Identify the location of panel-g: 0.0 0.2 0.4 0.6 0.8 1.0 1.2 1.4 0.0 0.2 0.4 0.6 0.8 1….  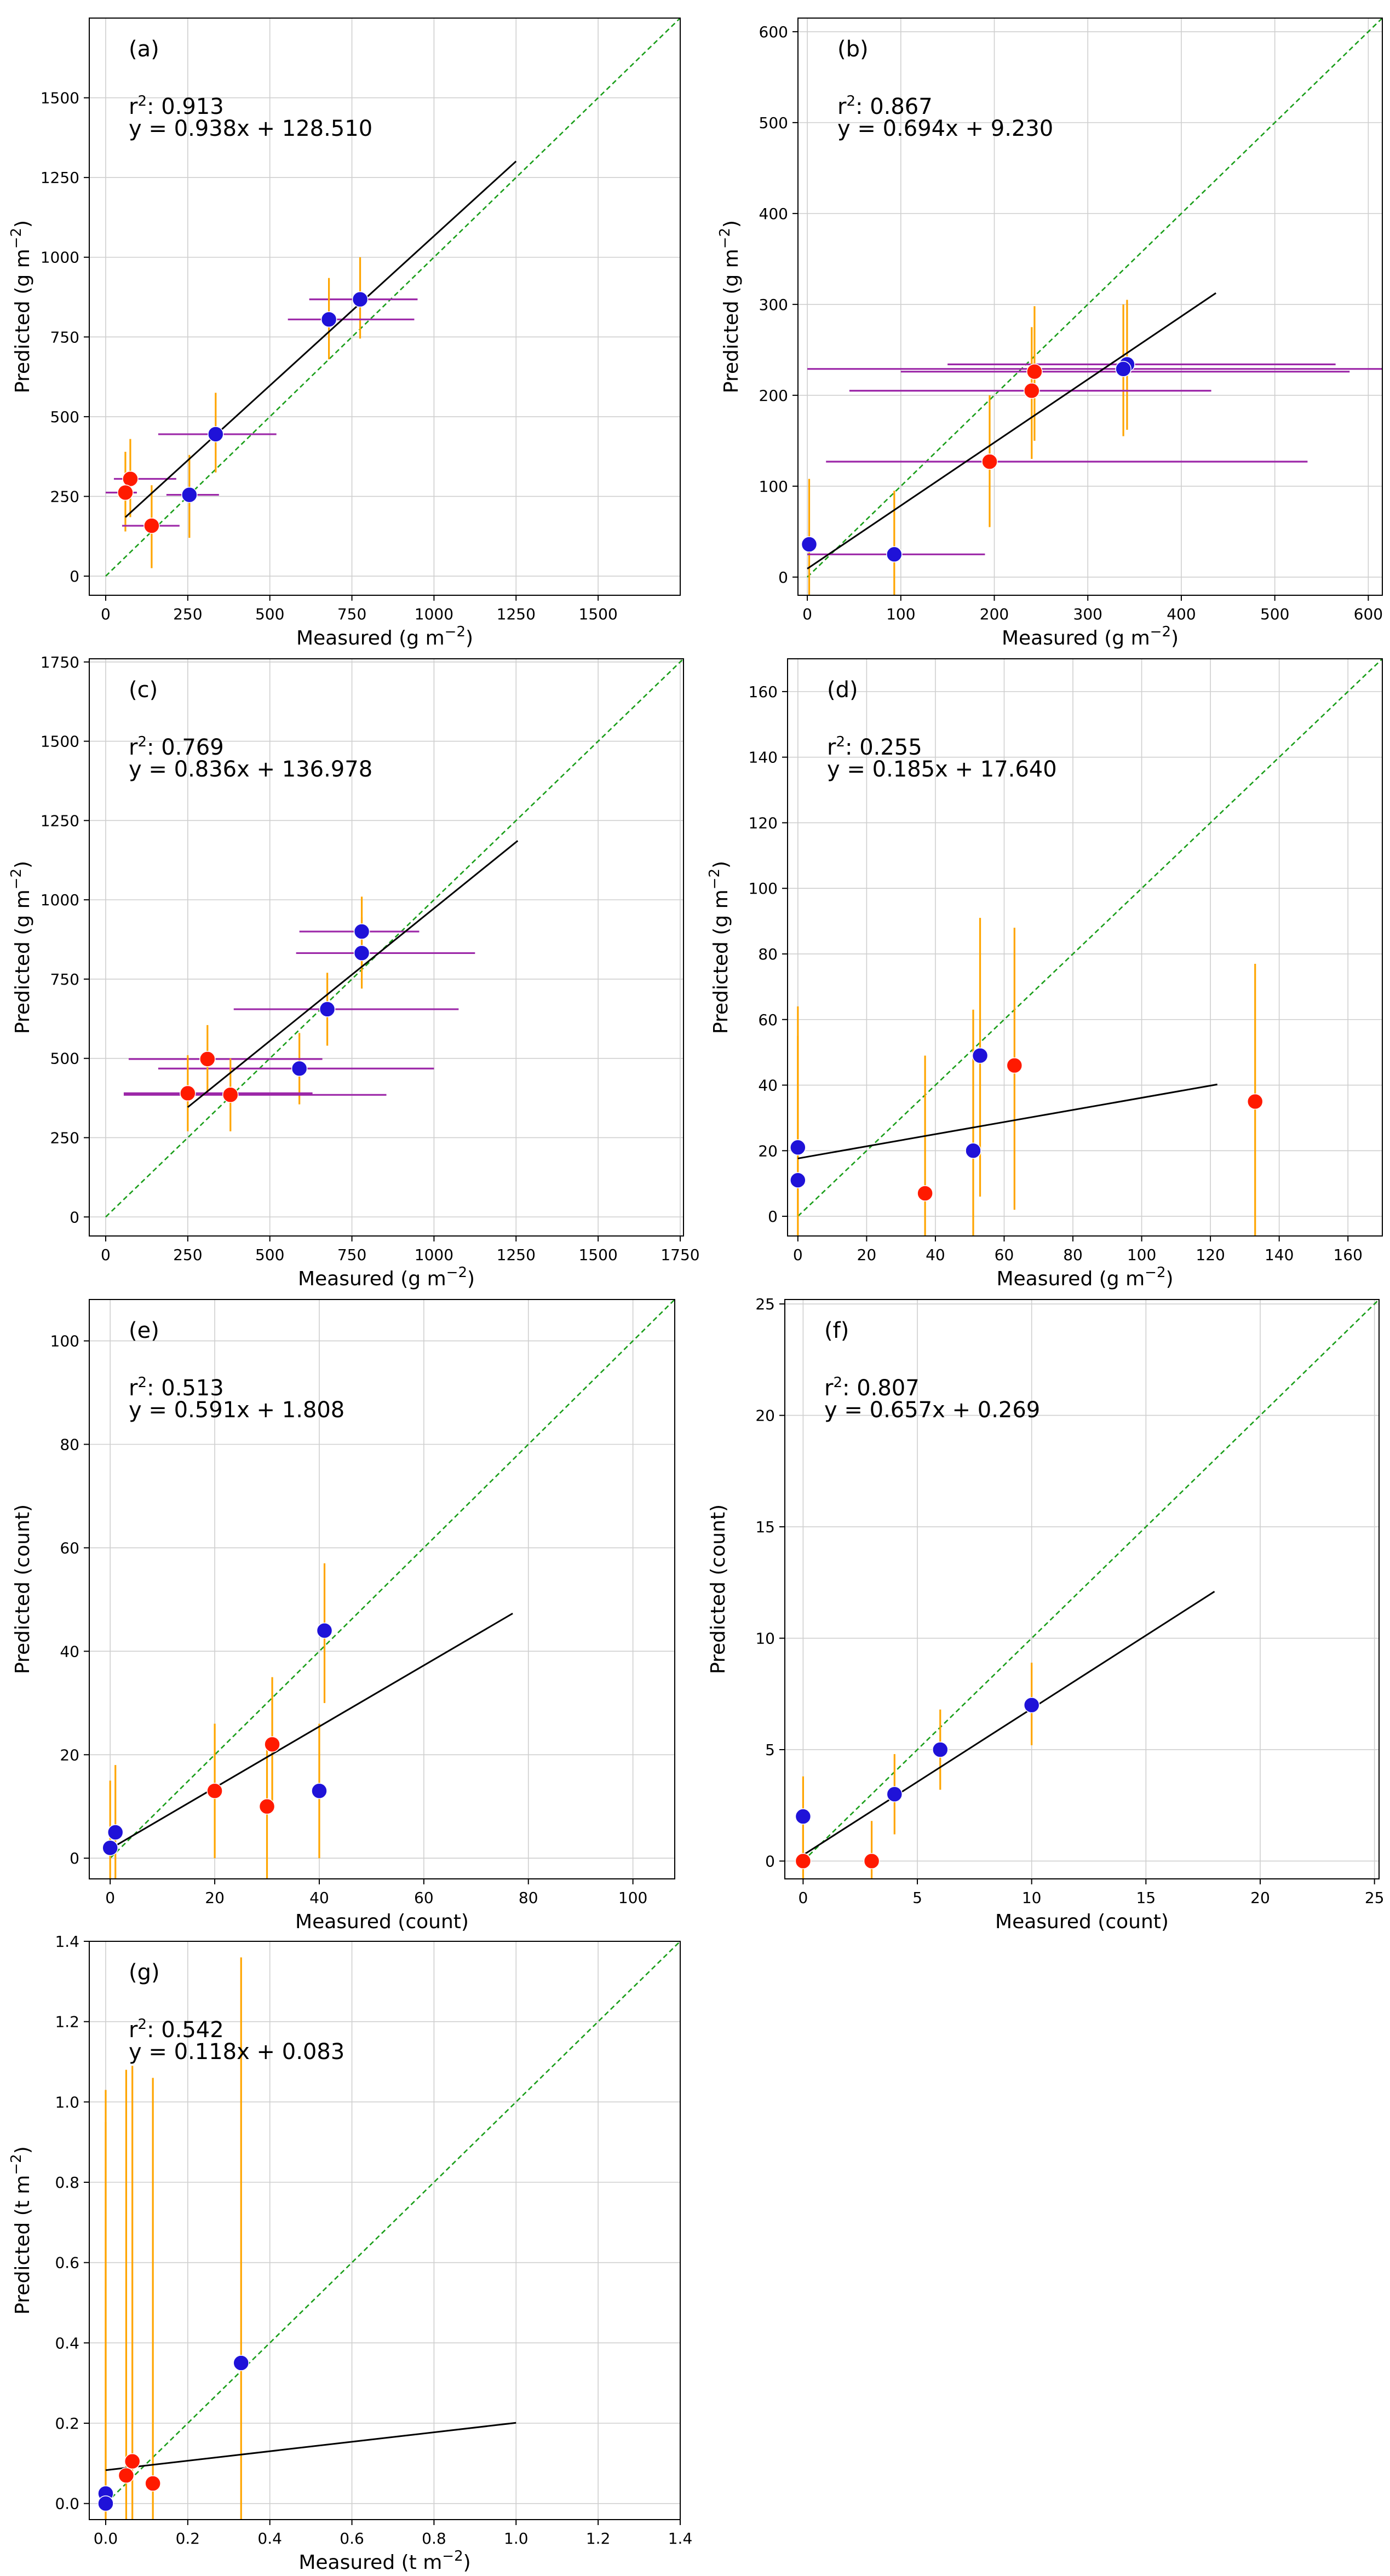
(350, 2253).